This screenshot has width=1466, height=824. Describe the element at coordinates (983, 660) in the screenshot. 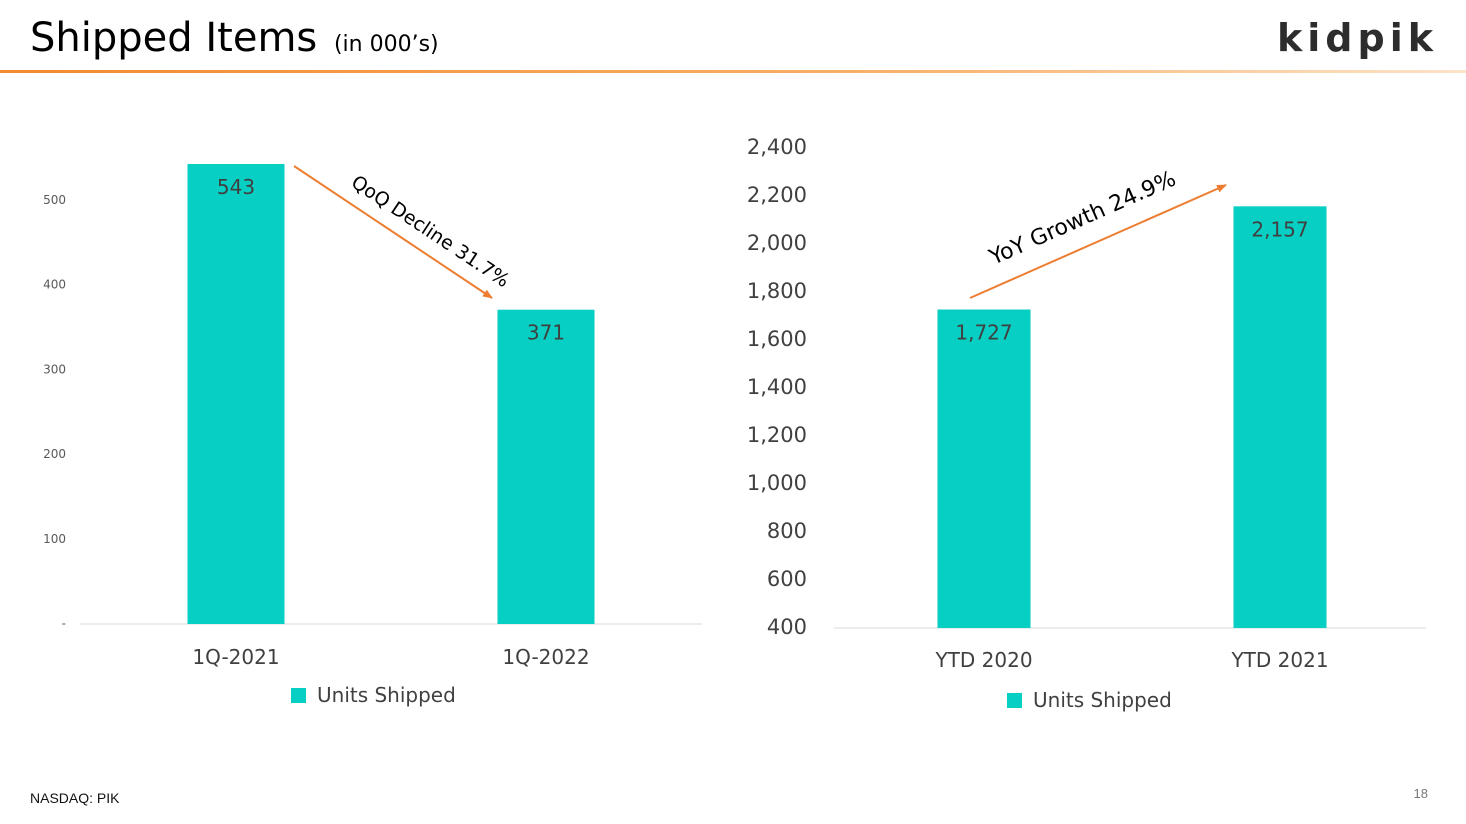

I see `x-tick-label: YTD 2020` at that location.